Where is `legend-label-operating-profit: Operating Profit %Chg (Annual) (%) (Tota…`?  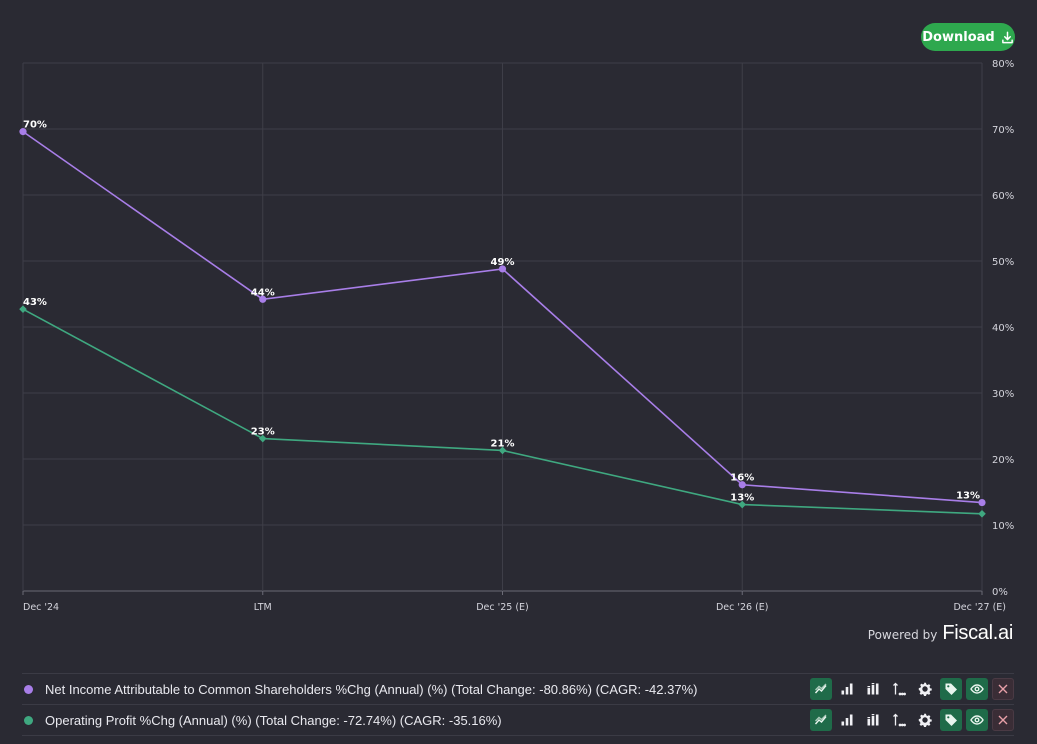 legend-label-operating-profit: Operating Profit %Chg (Annual) (%) (Tota… is located at coordinates (273, 720).